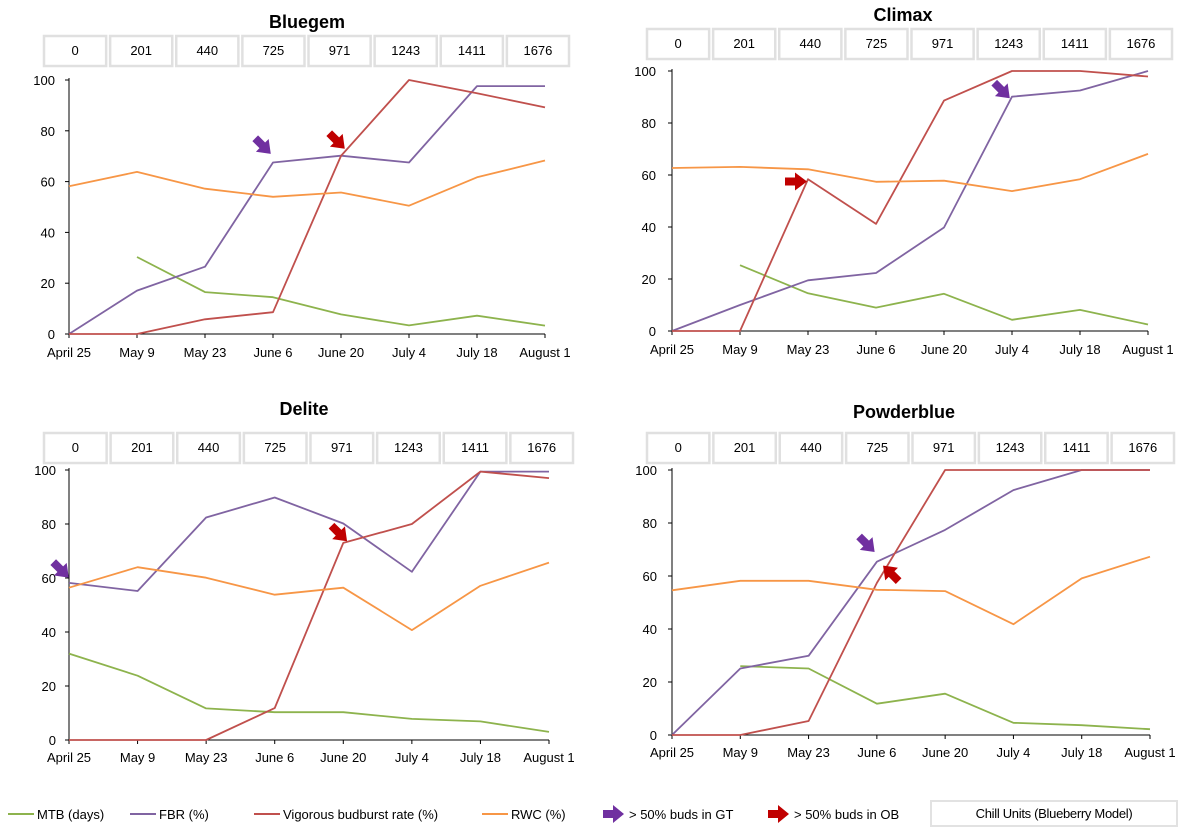  What do you see at coordinates (338, 532) in the screenshot?
I see `ob-marker-arrow` at bounding box center [338, 532].